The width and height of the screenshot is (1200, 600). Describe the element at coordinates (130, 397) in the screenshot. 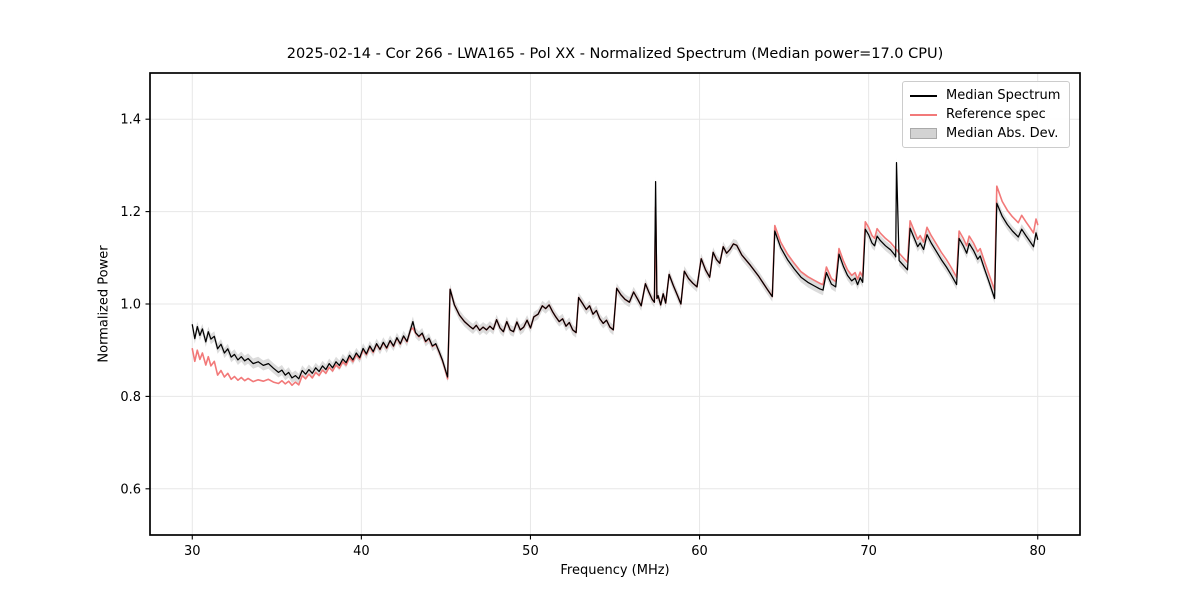

I see `y-tick-label: 0.8` at that location.